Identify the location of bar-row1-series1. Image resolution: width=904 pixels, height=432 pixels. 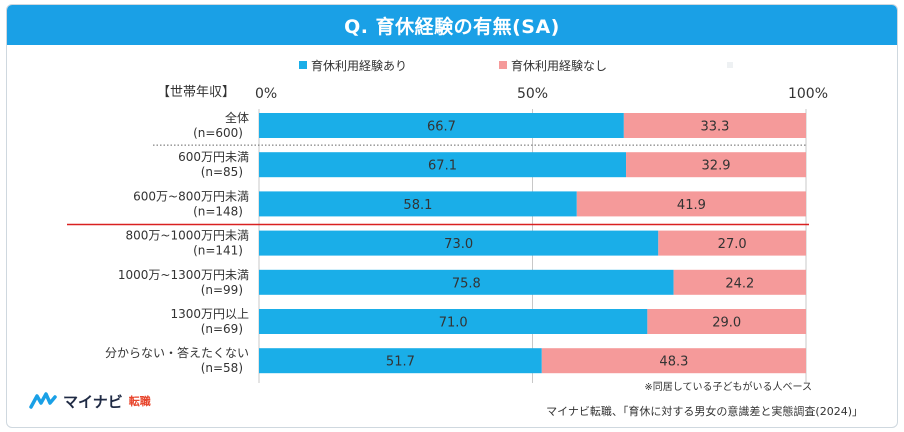
(441, 125).